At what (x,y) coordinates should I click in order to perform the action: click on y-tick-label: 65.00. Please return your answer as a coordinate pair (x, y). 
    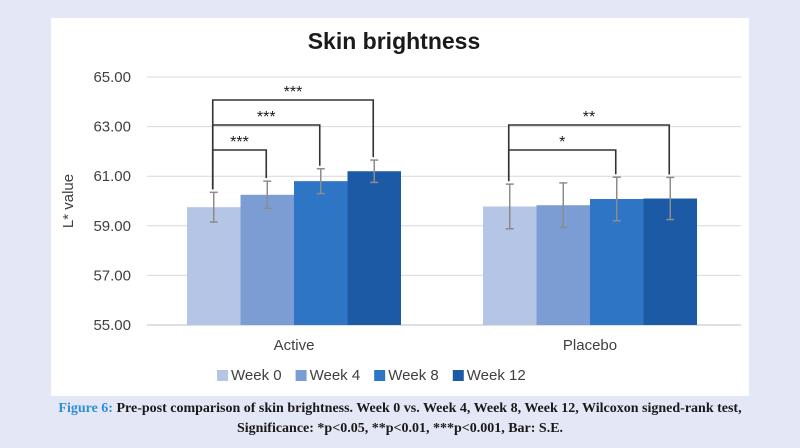
    Looking at the image, I should click on (112, 77).